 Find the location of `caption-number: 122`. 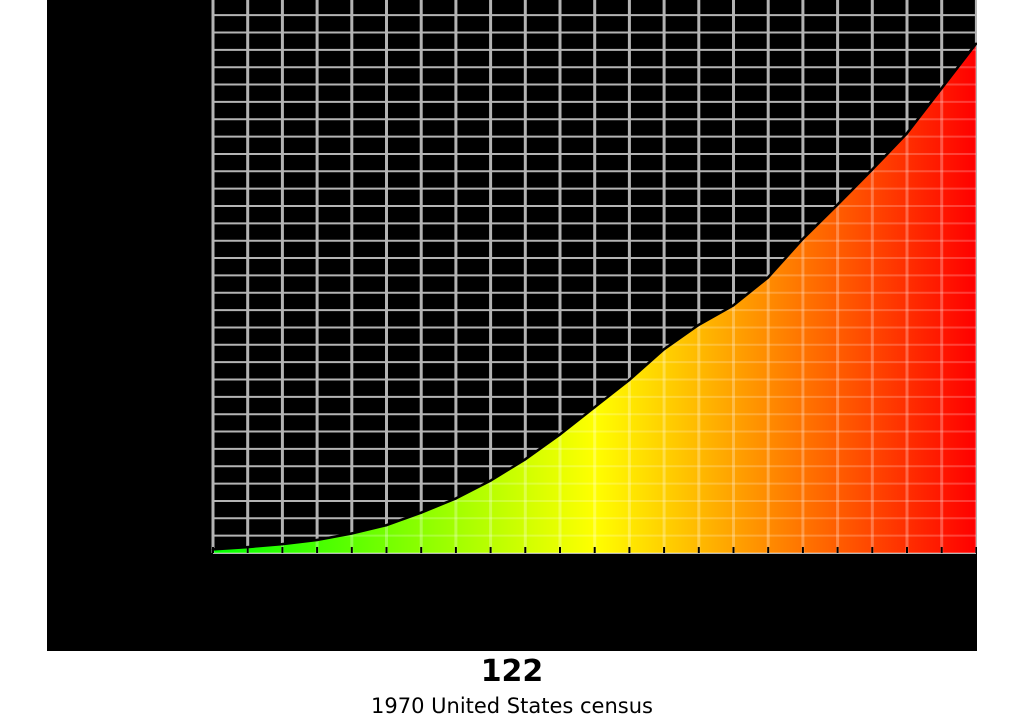

caption-number: 122 is located at coordinates (512, 671).